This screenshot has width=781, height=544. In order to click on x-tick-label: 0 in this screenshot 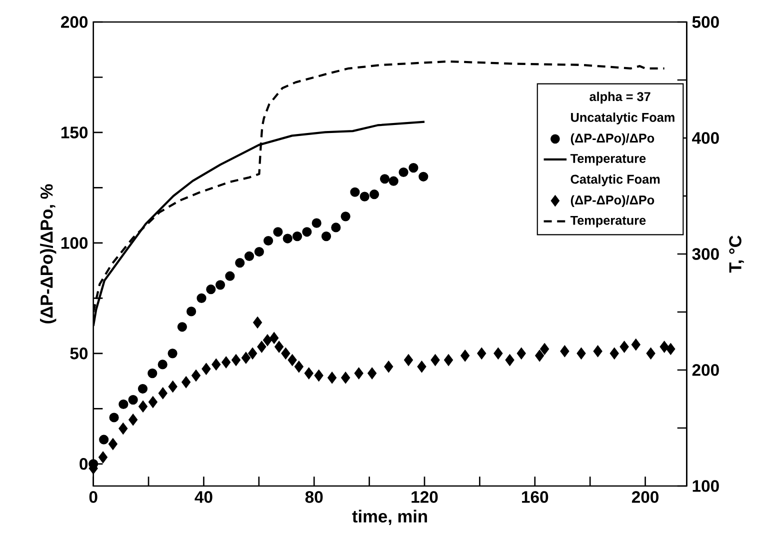, I will do `click(93, 497)`.